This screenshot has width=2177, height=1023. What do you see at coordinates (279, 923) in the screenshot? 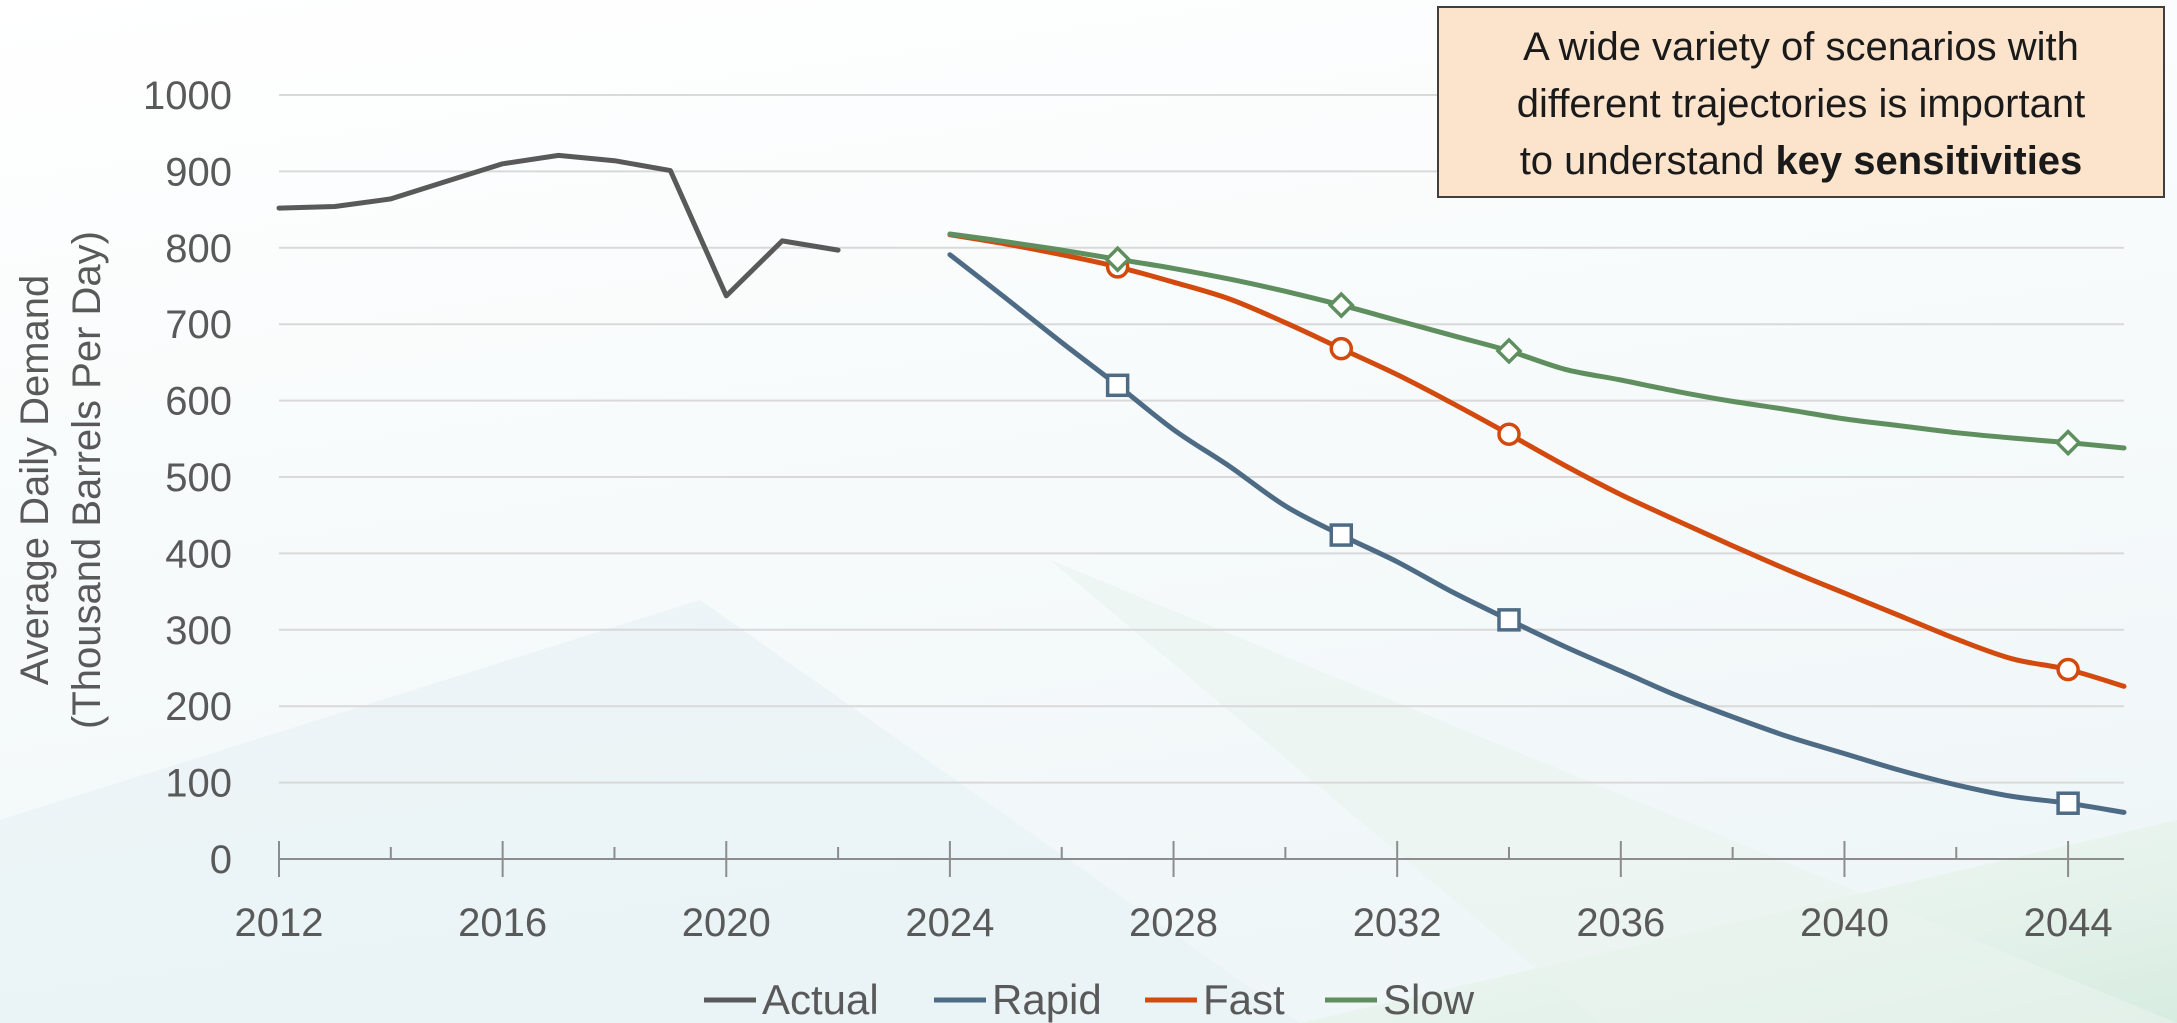
I see `x-tick-label: 2012` at bounding box center [279, 923].